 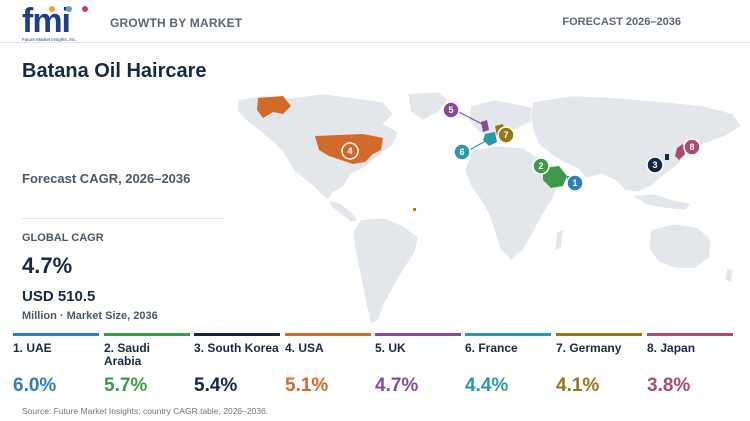 I want to click on card-country-name: 5. UK, so click(x=390, y=348).